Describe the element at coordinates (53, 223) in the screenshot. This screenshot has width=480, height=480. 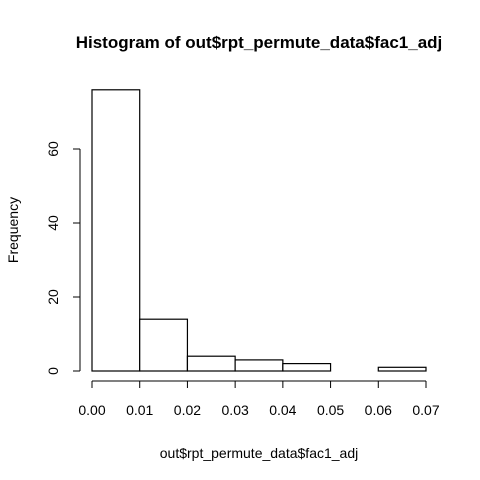
I see `y-tick-label-2: 40` at that location.